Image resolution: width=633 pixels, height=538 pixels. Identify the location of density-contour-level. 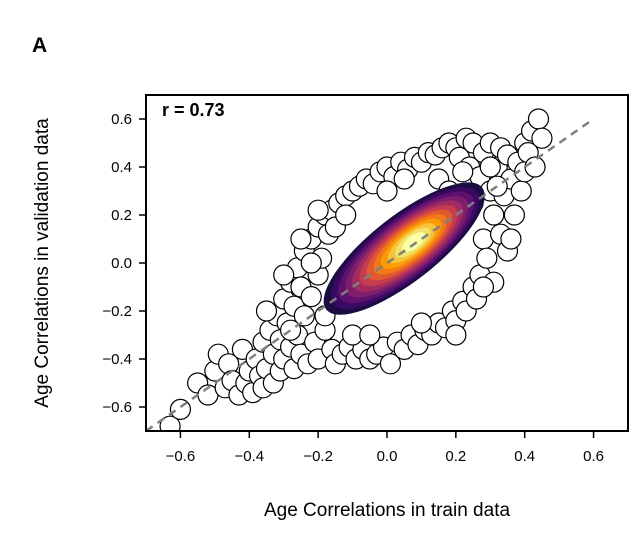
(414, 242).